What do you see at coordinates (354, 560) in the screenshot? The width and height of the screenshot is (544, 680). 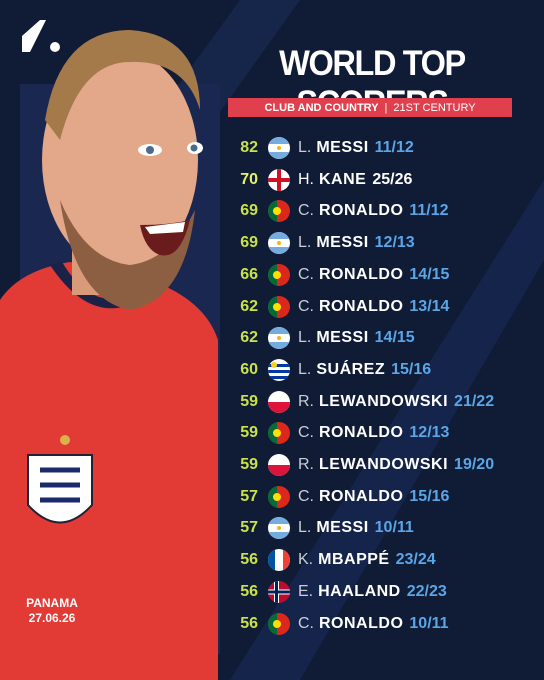 I see `surname: MBAPPÉ` at bounding box center [354, 560].